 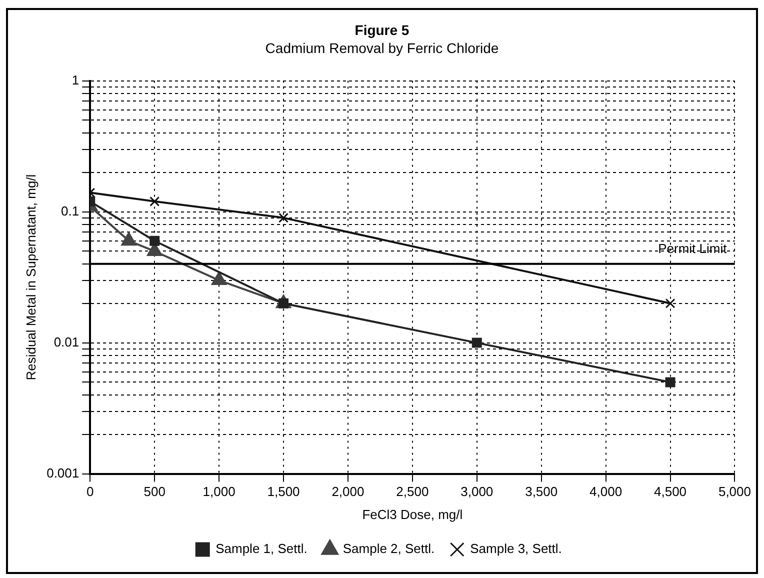 What do you see at coordinates (412, 514) in the screenshot?
I see `x-axis-title: FeCl3 Dose, mg/l` at bounding box center [412, 514].